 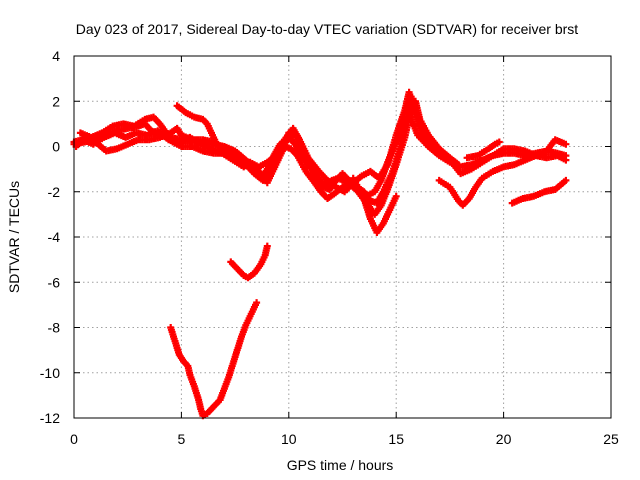 What do you see at coordinates (611, 439) in the screenshot?
I see `x-tick-label: 25` at bounding box center [611, 439].